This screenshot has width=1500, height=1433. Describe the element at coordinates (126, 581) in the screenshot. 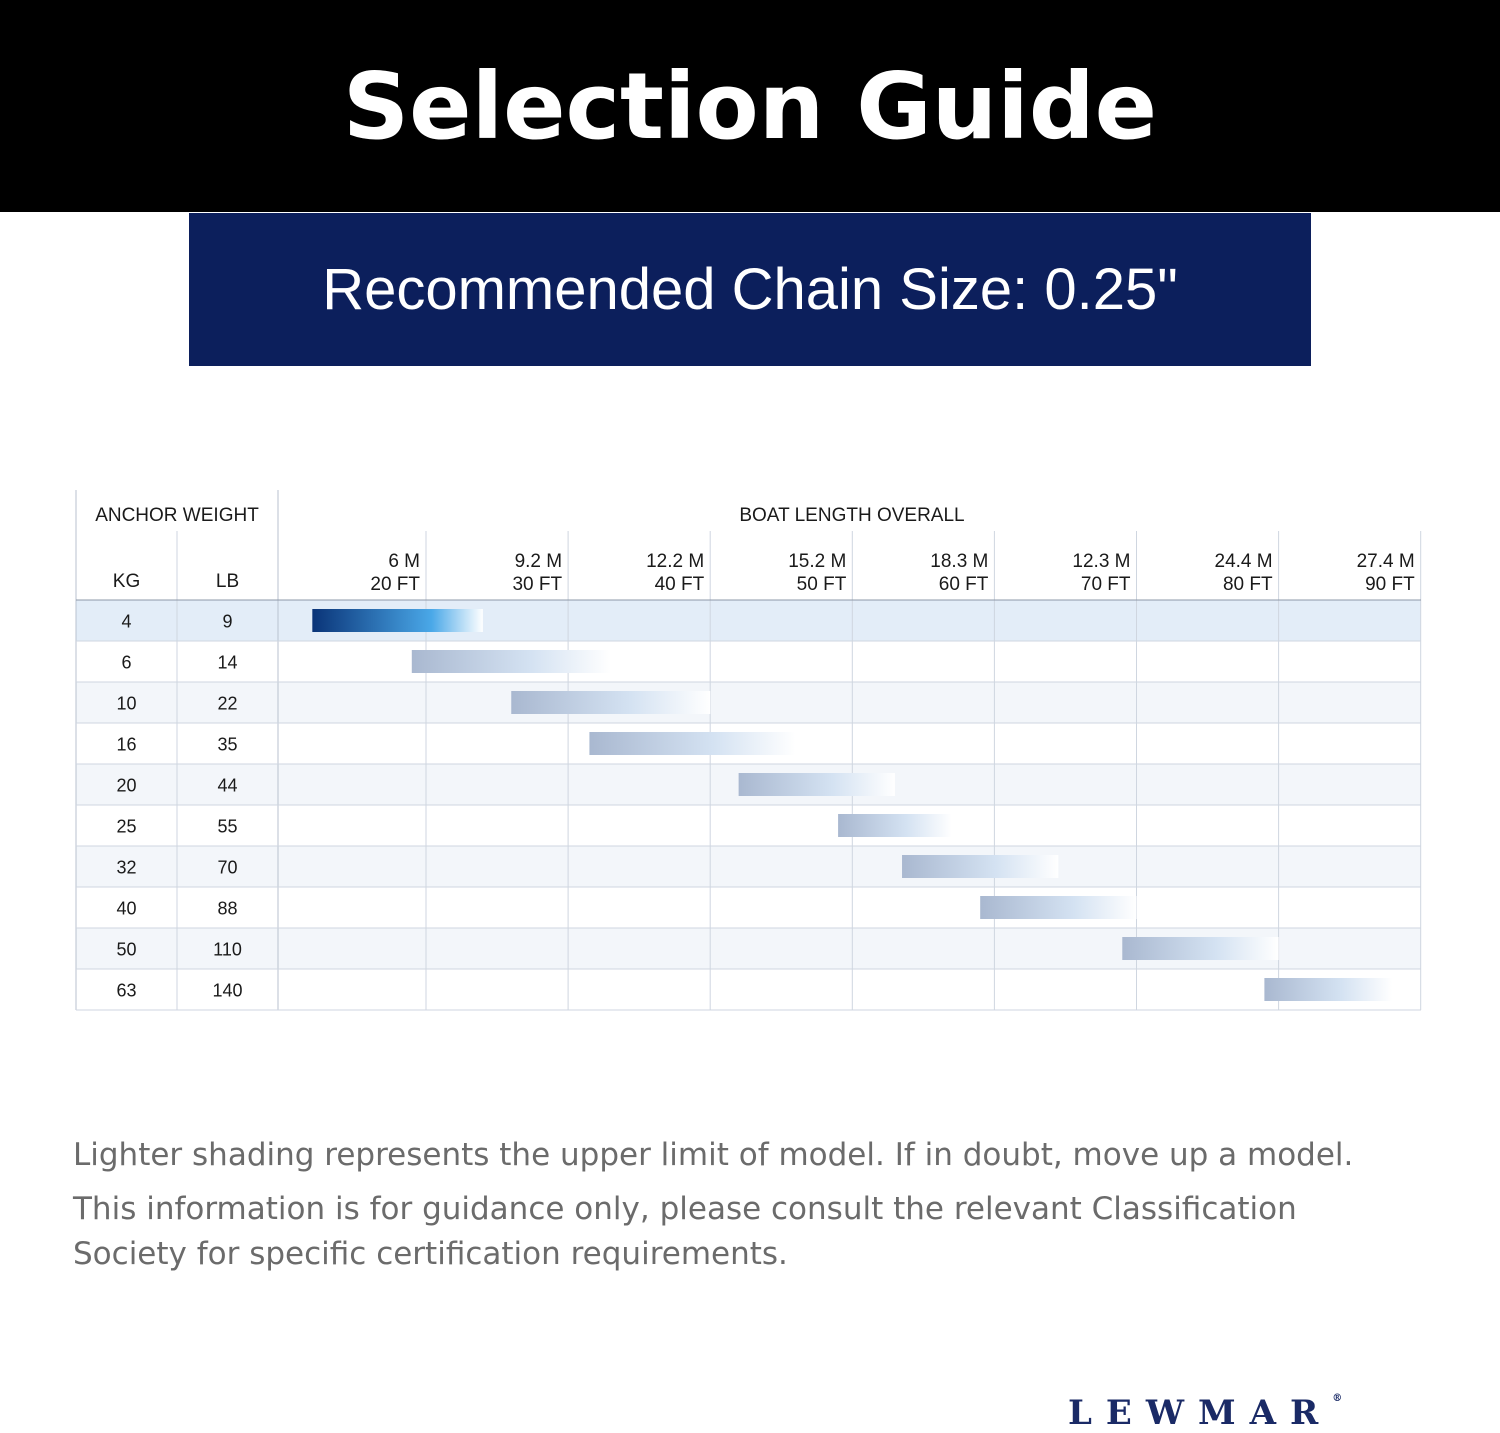

I see `kg-header: KG` at that location.